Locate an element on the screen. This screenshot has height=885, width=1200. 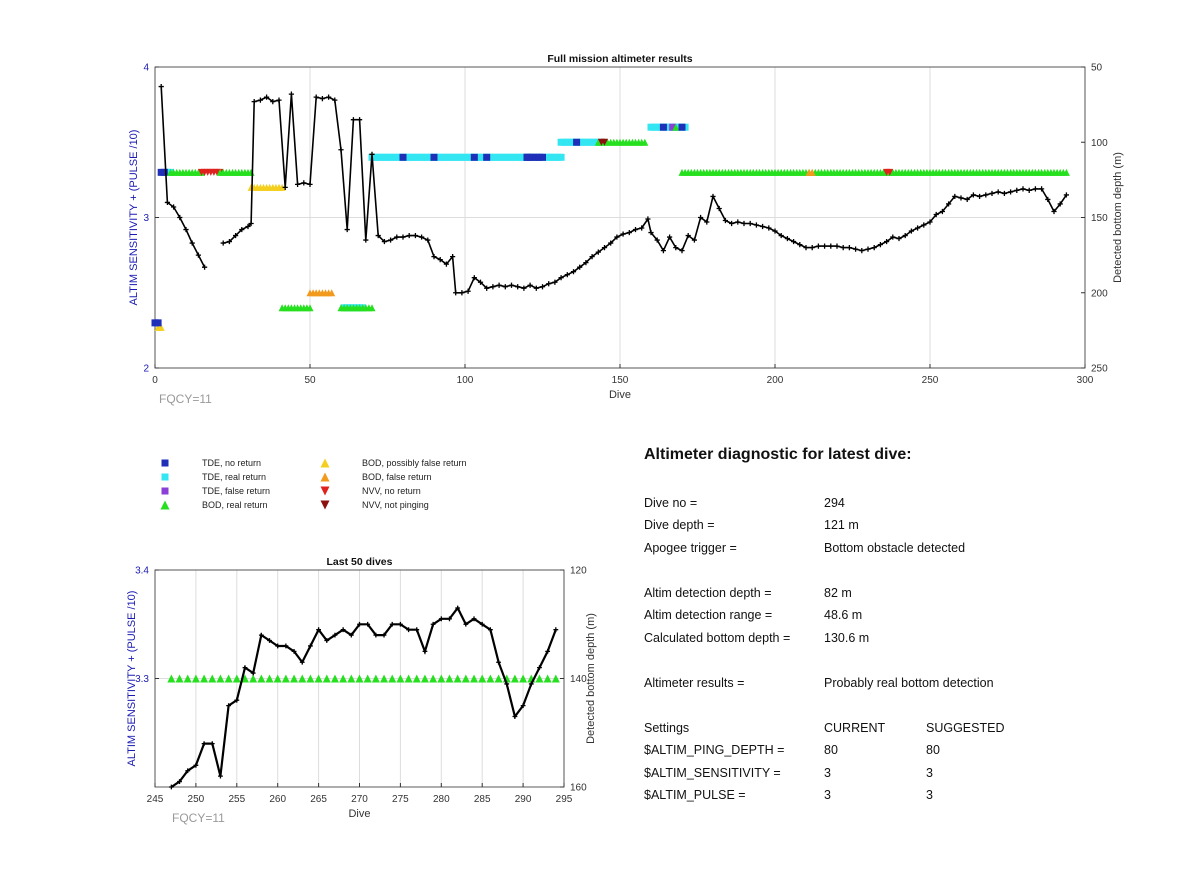
current-header: CURRENT is located at coordinates (855, 728).